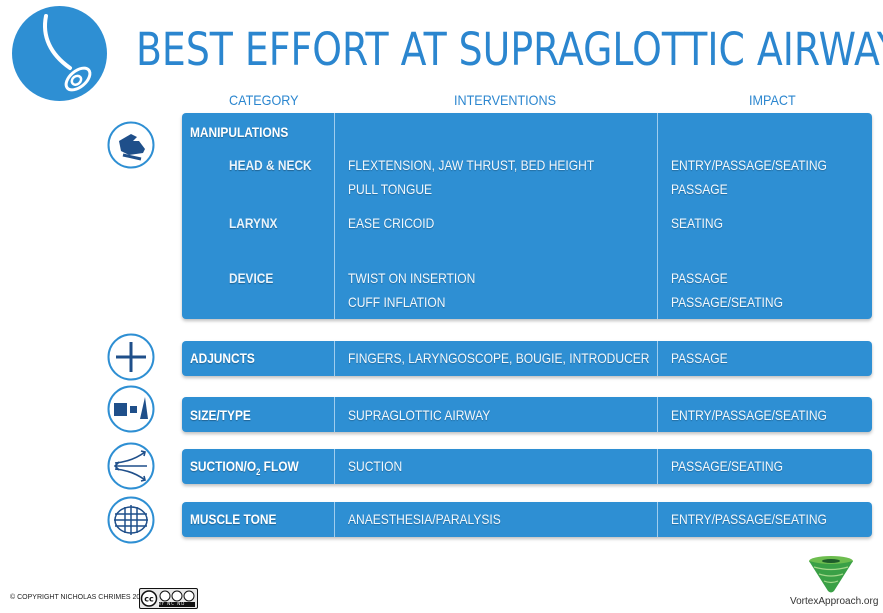 The image size is (883, 613). I want to click on adjuncts-row, so click(527, 358).